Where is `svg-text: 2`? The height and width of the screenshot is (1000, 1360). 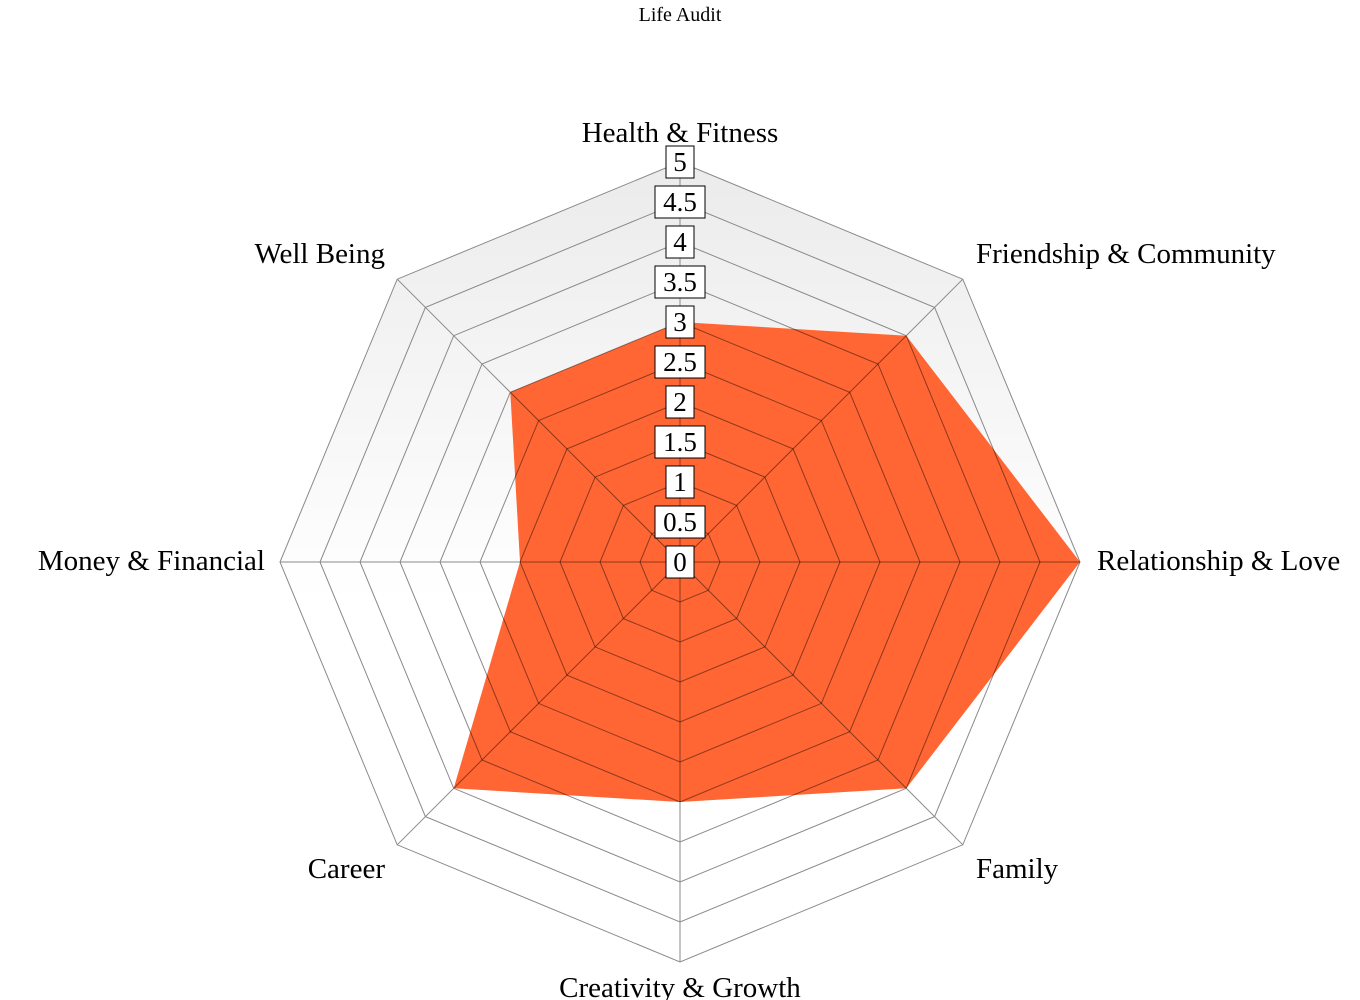 svg-text: 2 is located at coordinates (680, 402).